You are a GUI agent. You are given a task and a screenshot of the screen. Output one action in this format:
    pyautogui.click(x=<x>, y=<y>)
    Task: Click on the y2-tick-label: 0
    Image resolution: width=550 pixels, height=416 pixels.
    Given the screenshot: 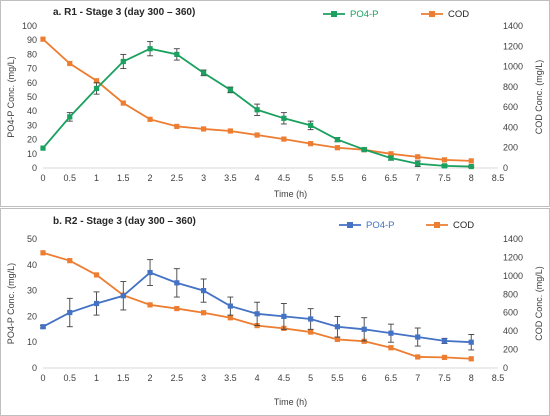 What is the action you would take?
    pyautogui.click(x=505, y=168)
    